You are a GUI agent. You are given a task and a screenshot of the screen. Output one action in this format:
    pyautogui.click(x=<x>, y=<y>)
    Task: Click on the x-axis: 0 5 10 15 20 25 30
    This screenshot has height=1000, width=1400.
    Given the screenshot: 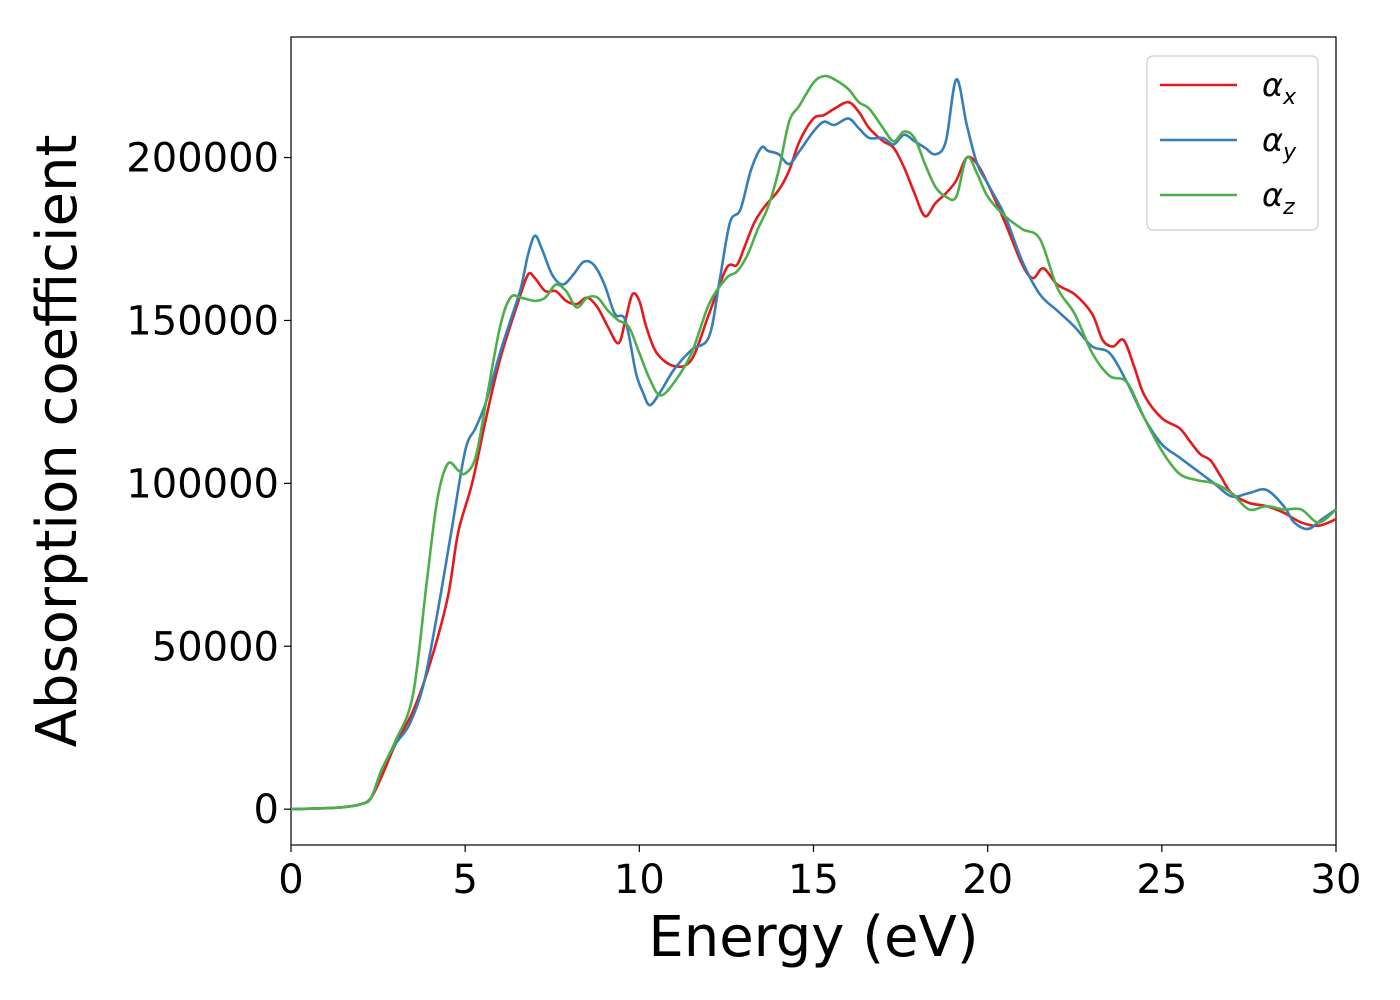 What is the action you would take?
    pyautogui.click(x=819, y=874)
    